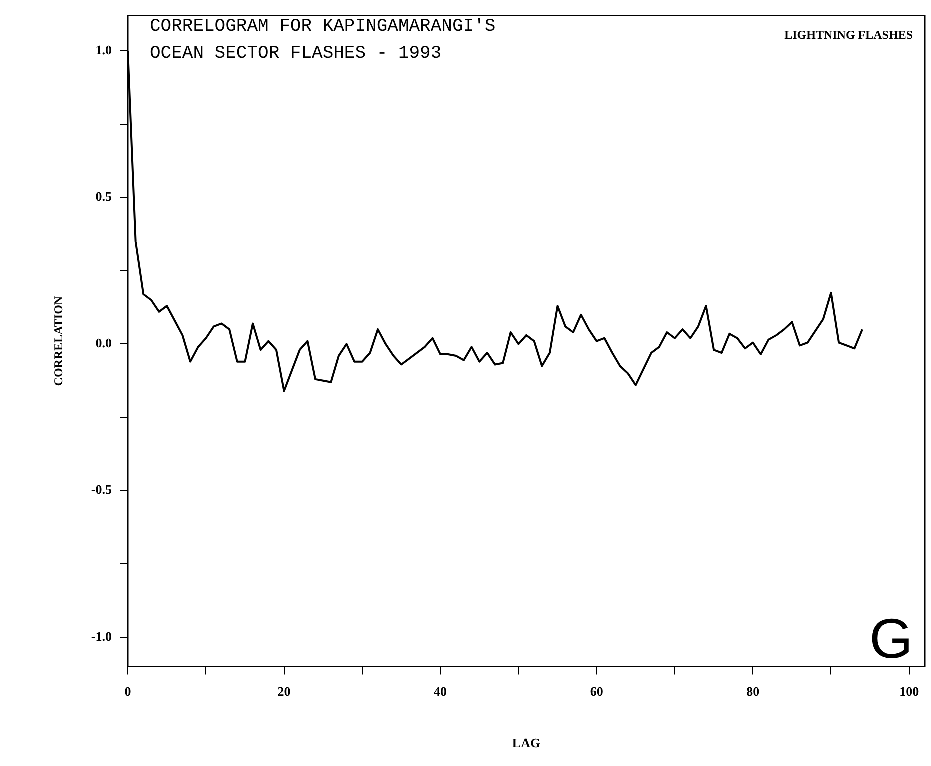  Describe the element at coordinates (58, 341) in the screenshot. I see `y-axis-title: CORRELATION` at that location.